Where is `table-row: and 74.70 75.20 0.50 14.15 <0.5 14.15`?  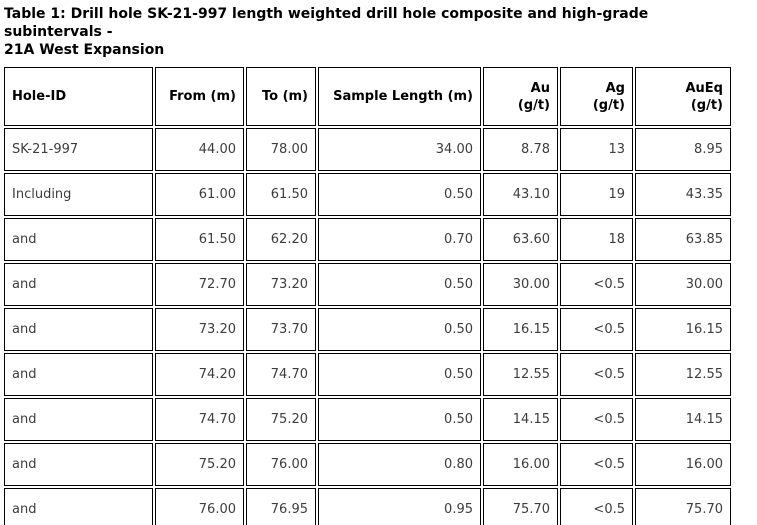
table-row: and 74.70 75.20 0.50 14.15 <0.5 14.15 is located at coordinates (367, 419).